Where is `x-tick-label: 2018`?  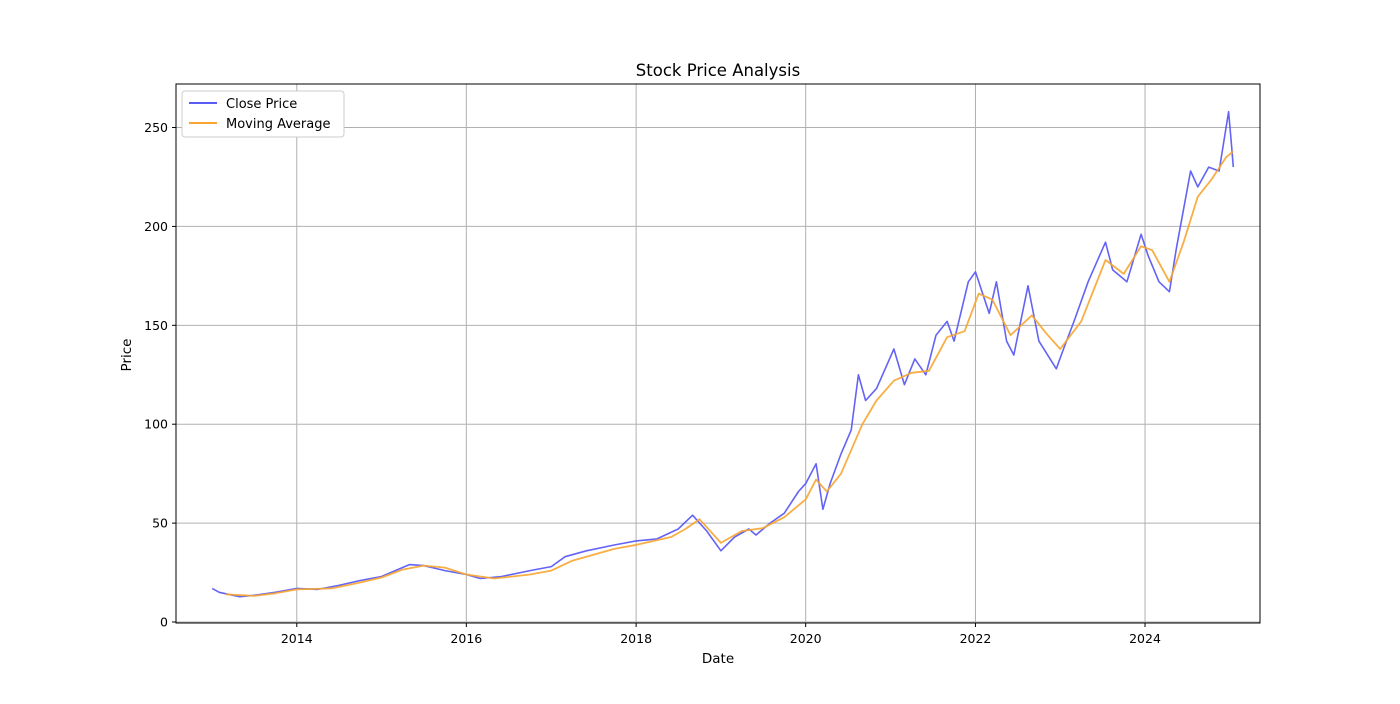
x-tick-label: 2018 is located at coordinates (636, 638).